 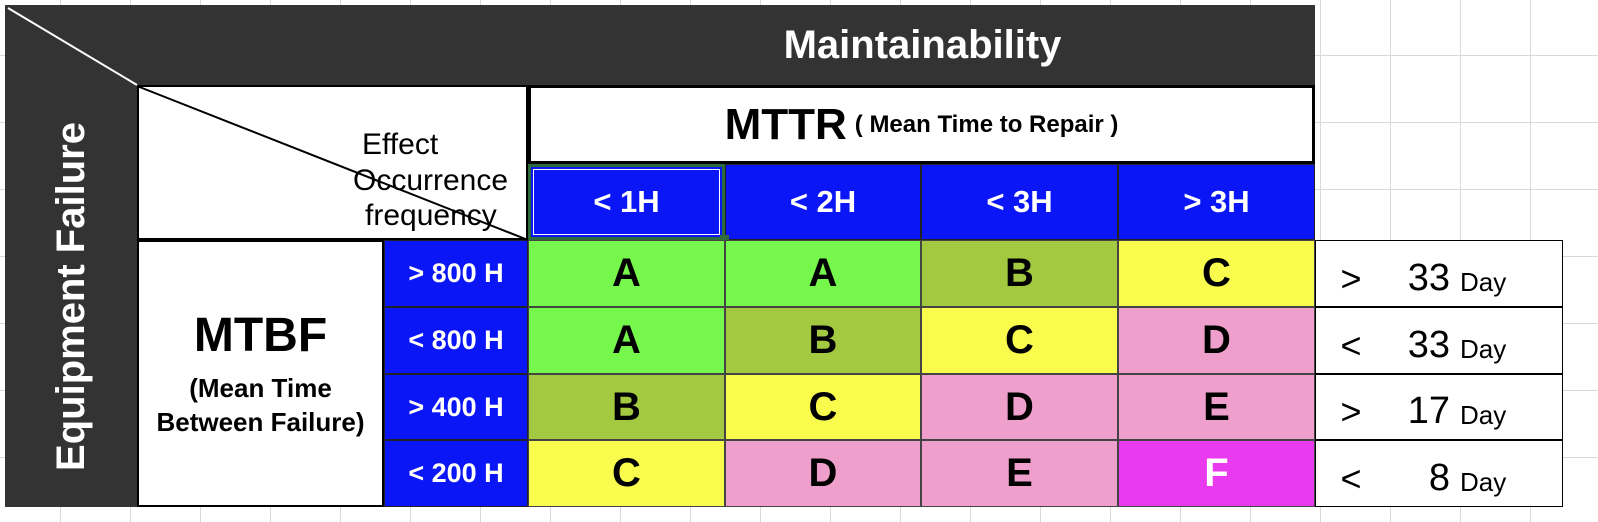 What do you see at coordinates (260, 335) in the screenshot?
I see `mtbf-label: MTBF` at bounding box center [260, 335].